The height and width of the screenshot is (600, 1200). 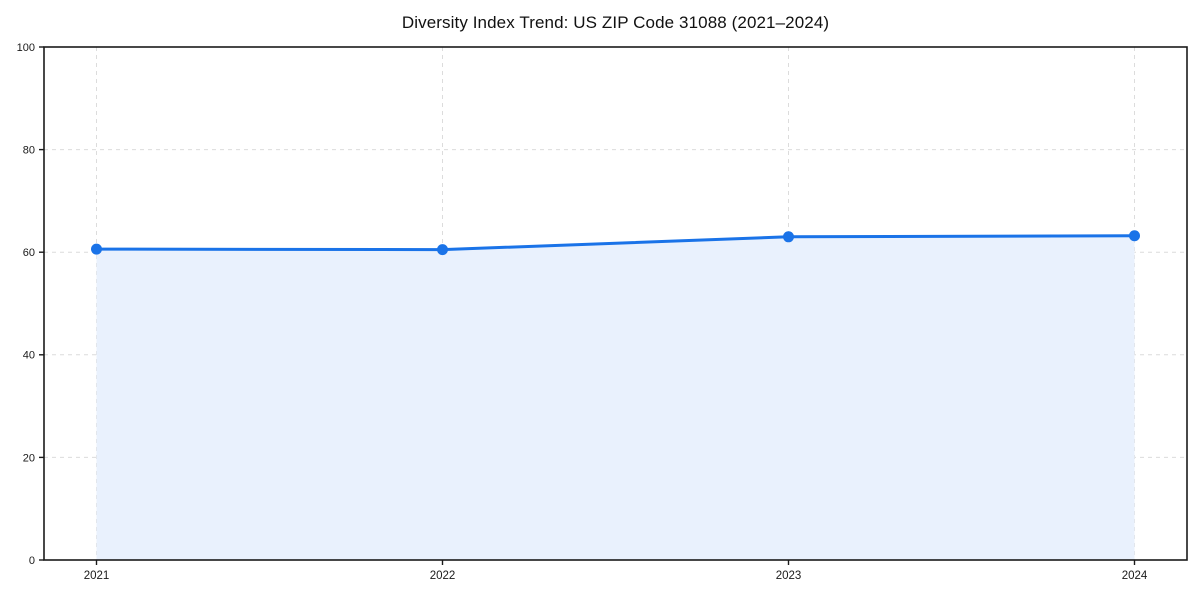 I want to click on y-tick-label: 80, so click(x=29, y=150).